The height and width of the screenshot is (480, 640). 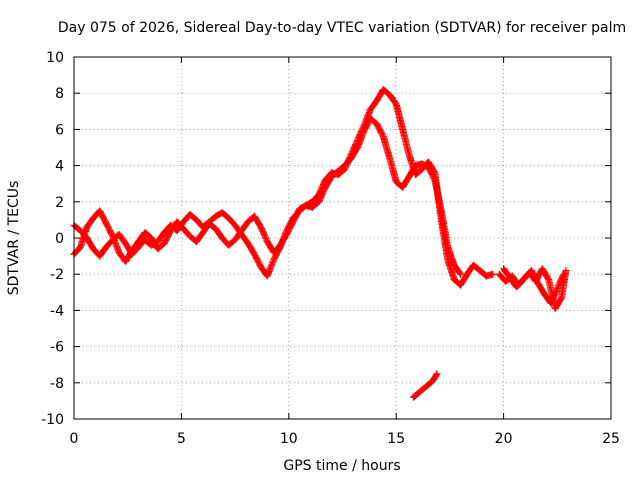 I want to click on y-tick-label: 4, so click(x=59, y=167).